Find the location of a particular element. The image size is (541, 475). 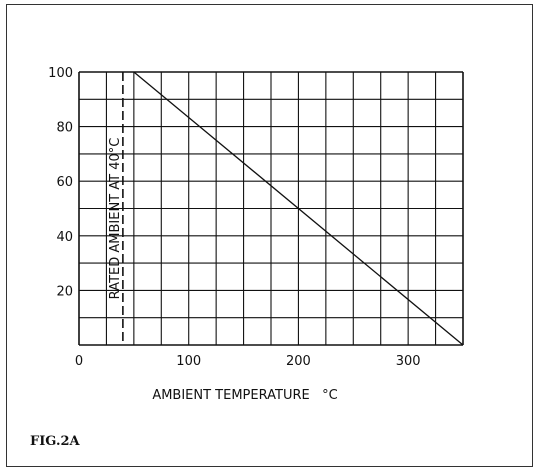

figure-caption: FIG.2A is located at coordinates (55, 441).